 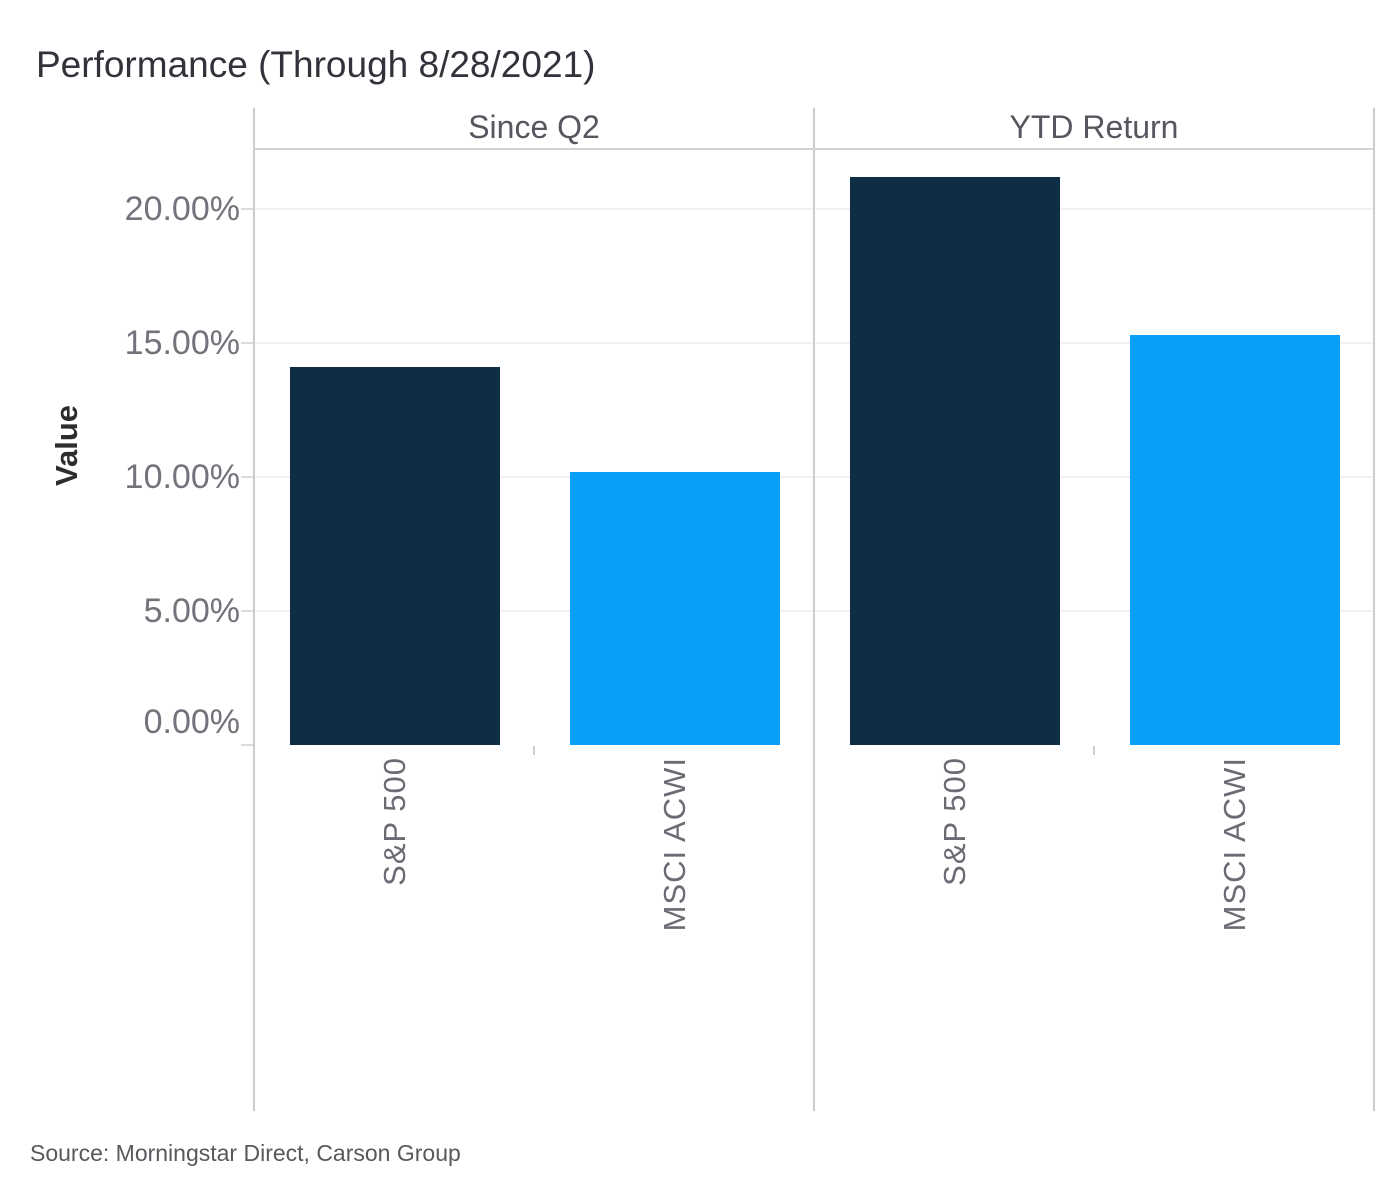 What do you see at coordinates (182, 209) in the screenshot?
I see `y-tick-label: 20.00%` at bounding box center [182, 209].